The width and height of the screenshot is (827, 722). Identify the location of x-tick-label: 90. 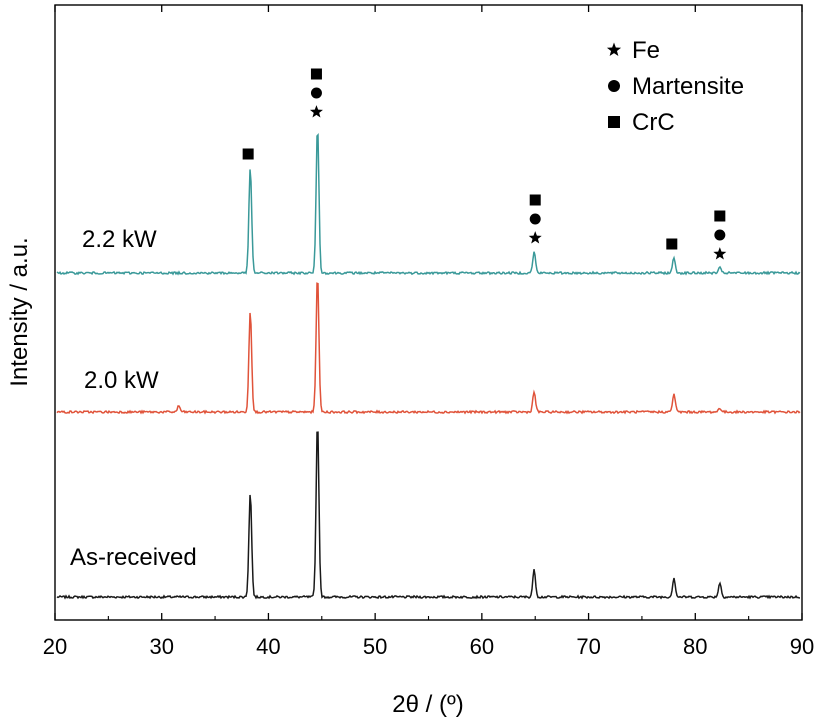
(802, 646).